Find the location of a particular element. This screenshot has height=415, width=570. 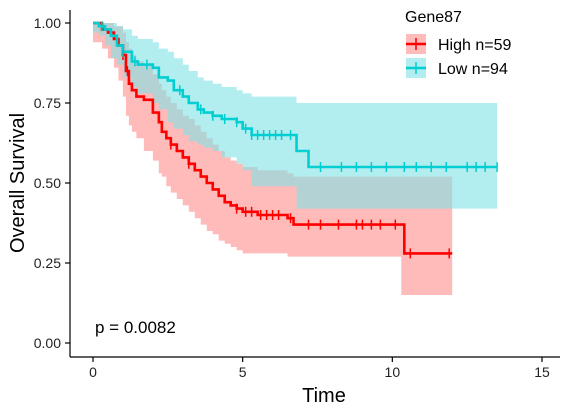

y-tick-label: 0.00 is located at coordinates (47, 343).